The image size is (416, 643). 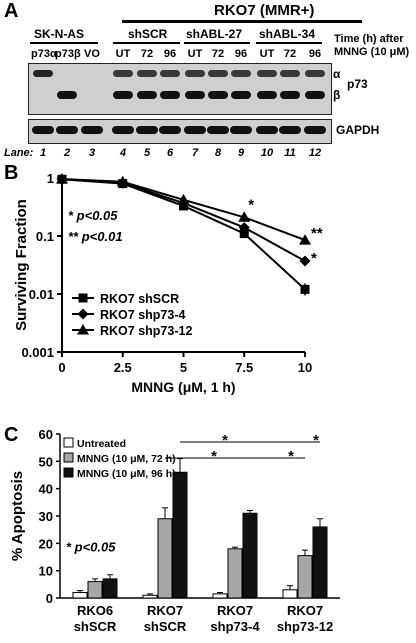 What do you see at coordinates (64, 43) in the screenshot?
I see `group-sknas-bar` at bounding box center [64, 43].